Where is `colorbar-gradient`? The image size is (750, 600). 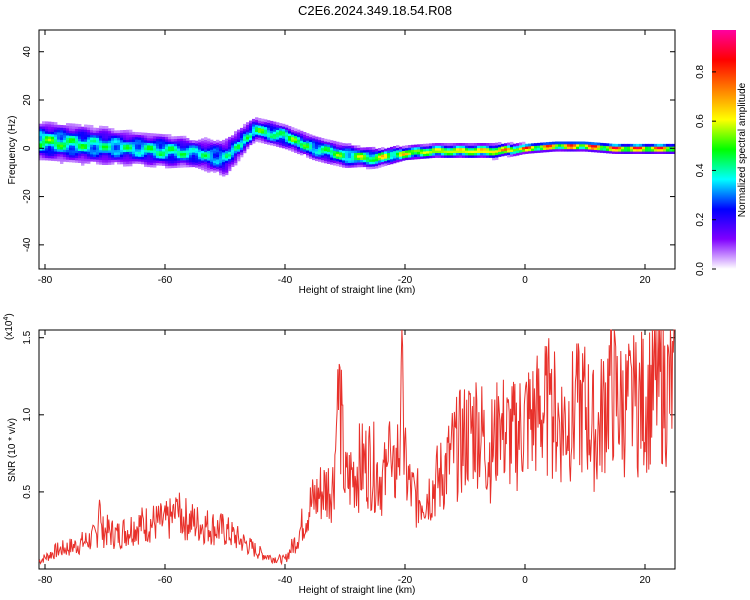 colorbar-gradient is located at coordinates (724, 149).